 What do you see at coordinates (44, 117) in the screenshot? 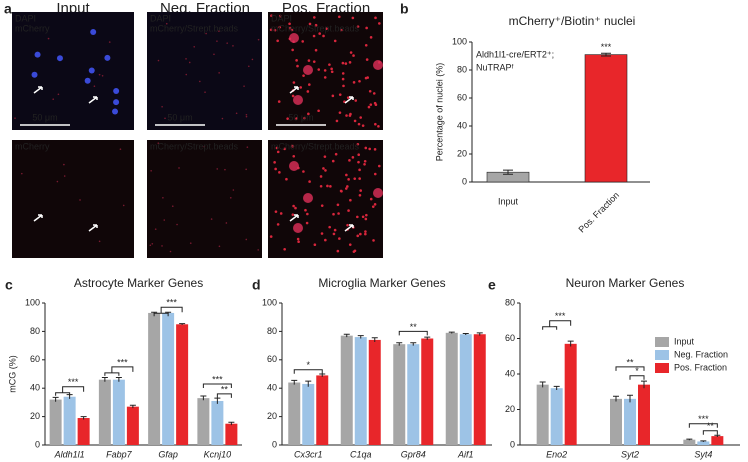
I see `scale-bar-label: 50 μm` at bounding box center [44, 117].